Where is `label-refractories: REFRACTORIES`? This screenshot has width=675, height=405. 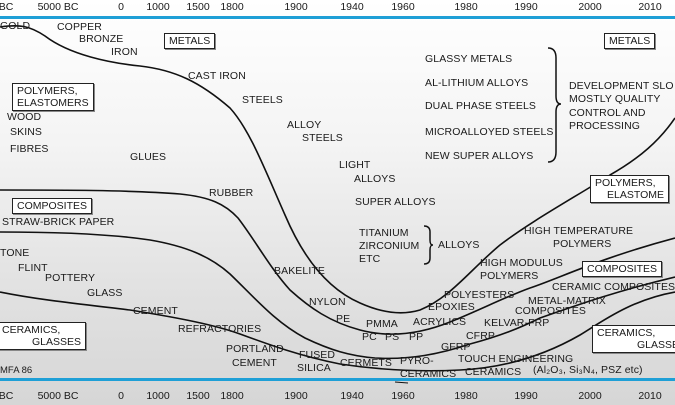 label-refractories: REFRACTORIES is located at coordinates (220, 329).